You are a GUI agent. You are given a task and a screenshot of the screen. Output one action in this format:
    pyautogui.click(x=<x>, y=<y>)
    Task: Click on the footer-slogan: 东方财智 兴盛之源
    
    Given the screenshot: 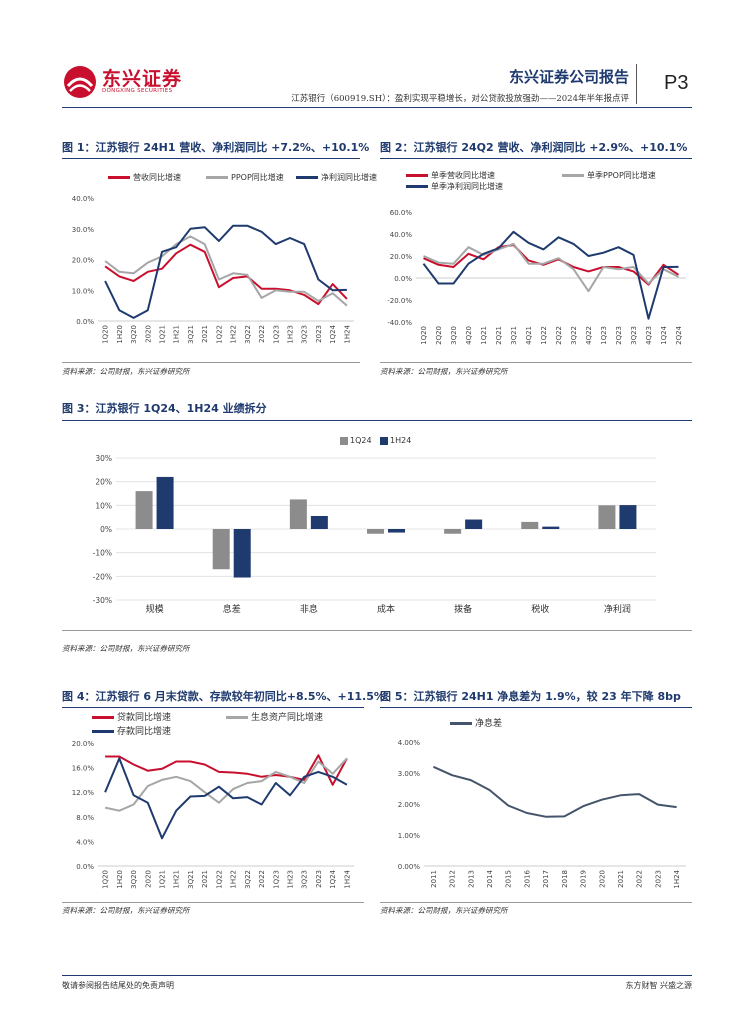 What is the action you would take?
    pyautogui.click(x=658, y=985)
    